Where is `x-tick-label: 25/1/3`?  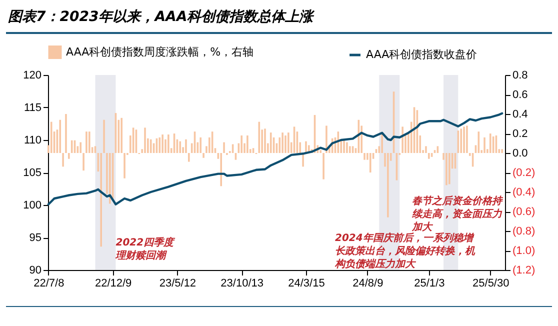 x-tick-label: 25/1/3 is located at coordinates (429, 284).